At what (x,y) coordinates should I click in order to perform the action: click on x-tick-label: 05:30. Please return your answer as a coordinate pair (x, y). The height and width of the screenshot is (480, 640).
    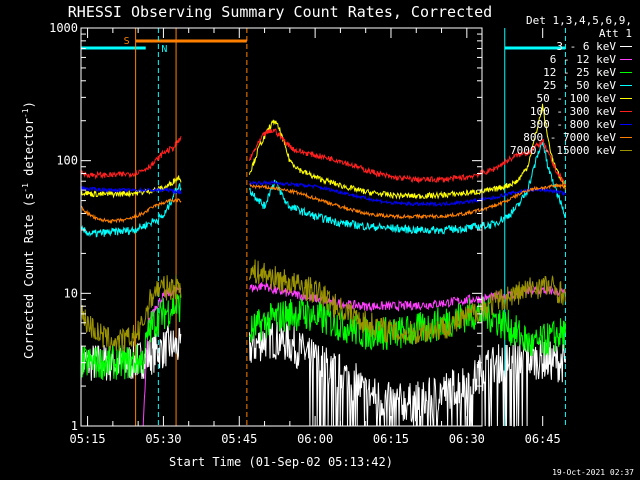
    Looking at the image, I should click on (163, 439).